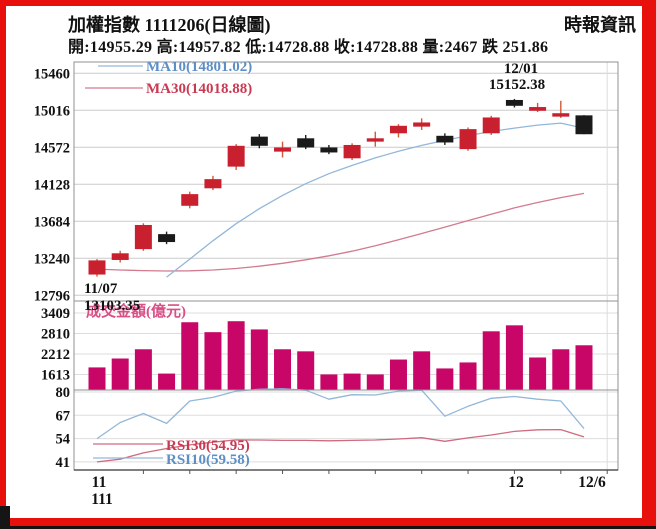  I want to click on svg-text: 15016, so click(52, 111).